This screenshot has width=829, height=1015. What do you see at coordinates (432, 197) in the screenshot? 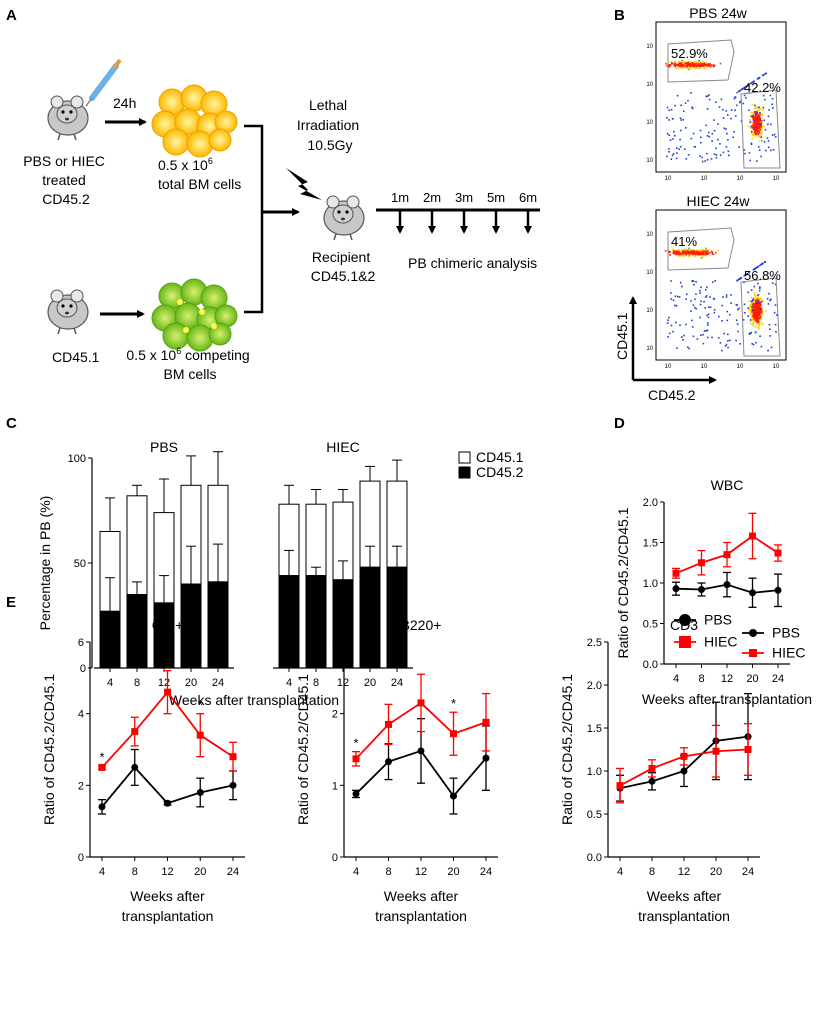
I see `timepoint-label: 2m` at bounding box center [432, 197].